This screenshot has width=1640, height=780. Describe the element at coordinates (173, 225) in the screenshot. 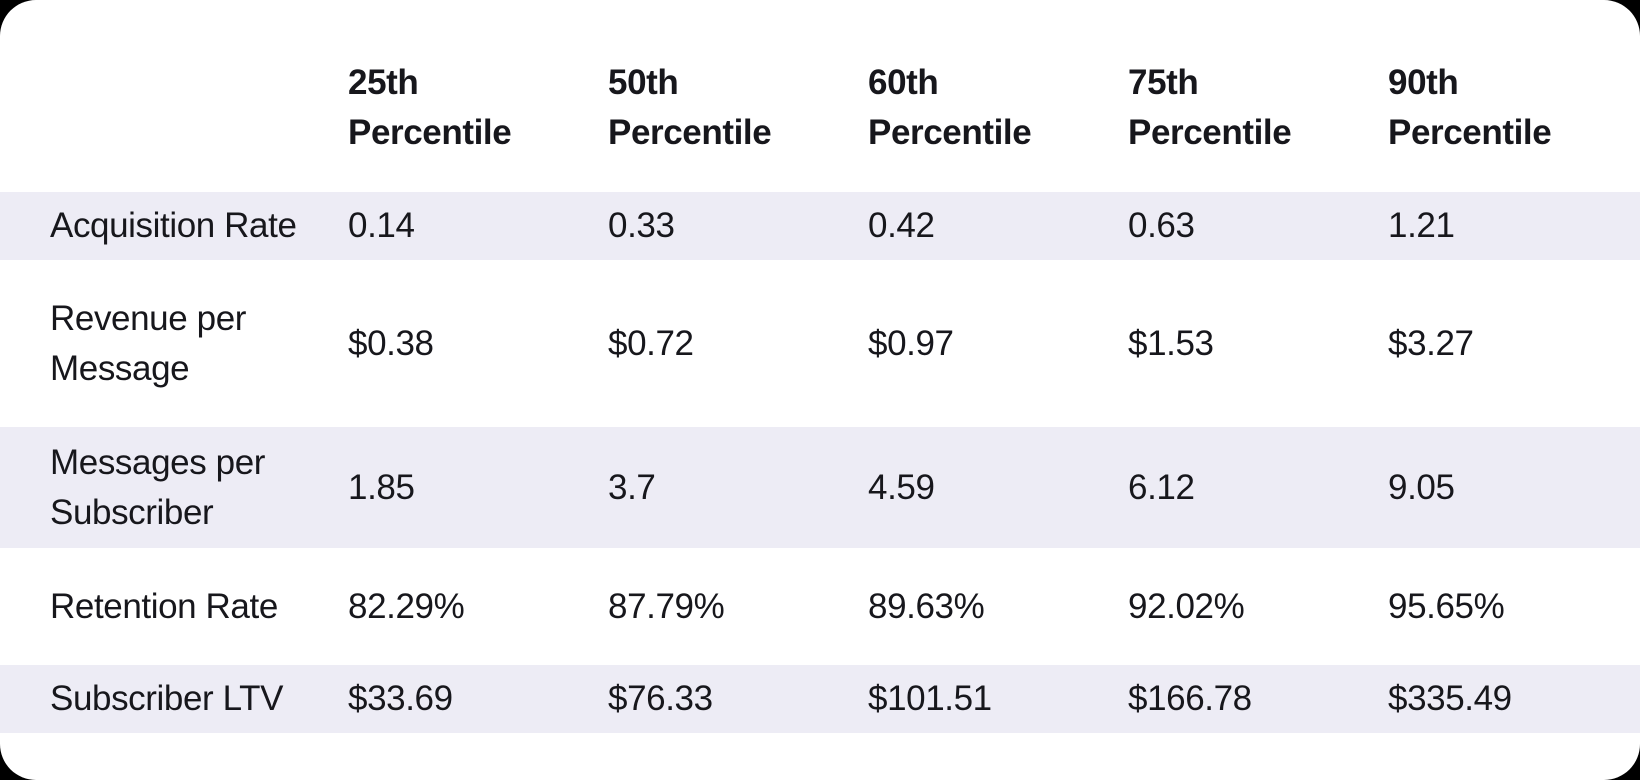

I see `row-label: Acquisition Rate` at that location.